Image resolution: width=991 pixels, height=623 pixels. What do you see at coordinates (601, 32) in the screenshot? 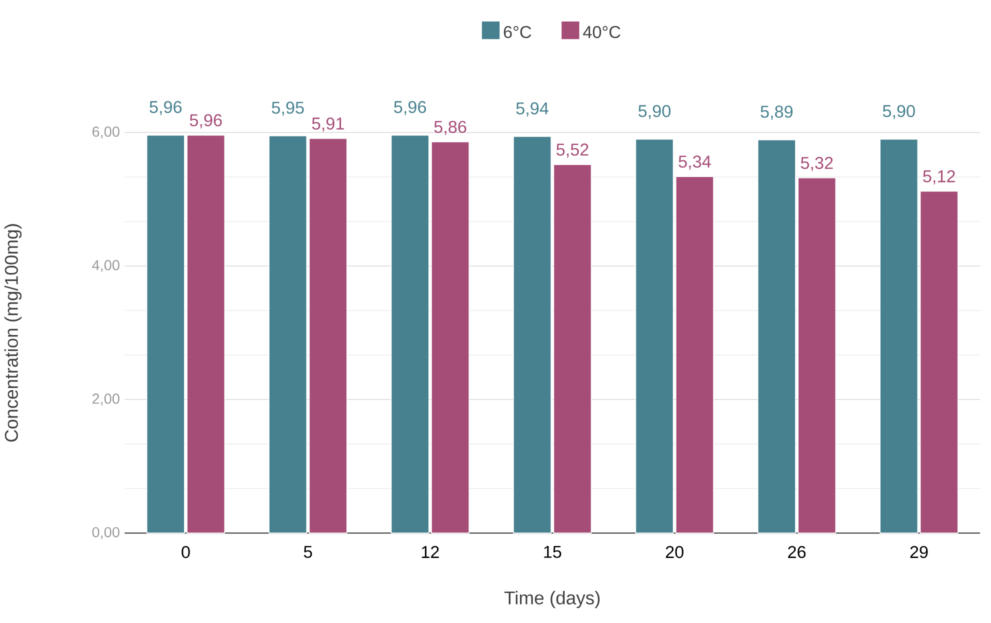
I see `legend-label: 40°C` at bounding box center [601, 32].